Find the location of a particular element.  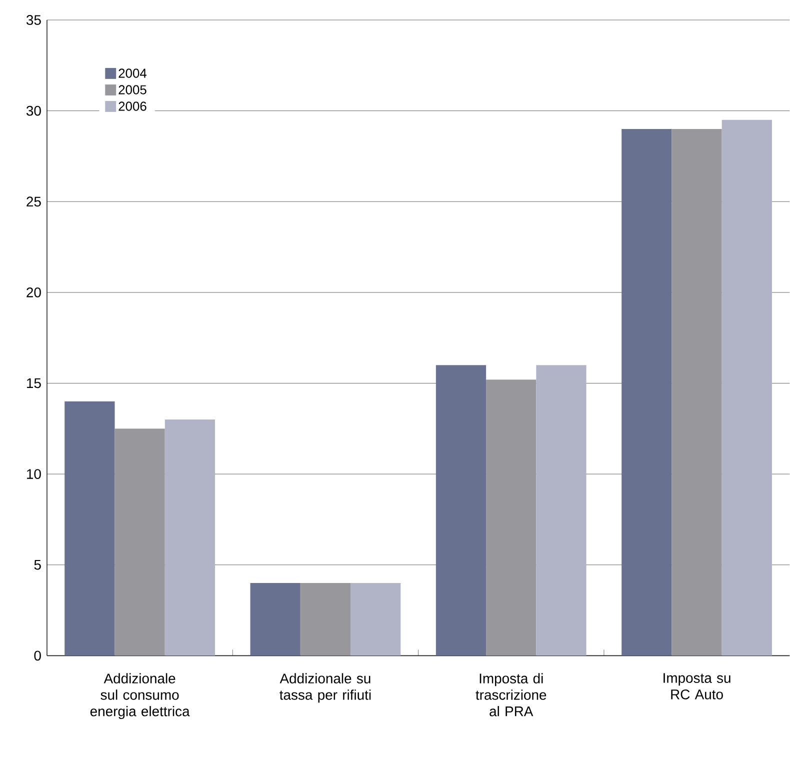

x-tick-label: Addizionale su tassa per rifiuti is located at coordinates (325, 688).